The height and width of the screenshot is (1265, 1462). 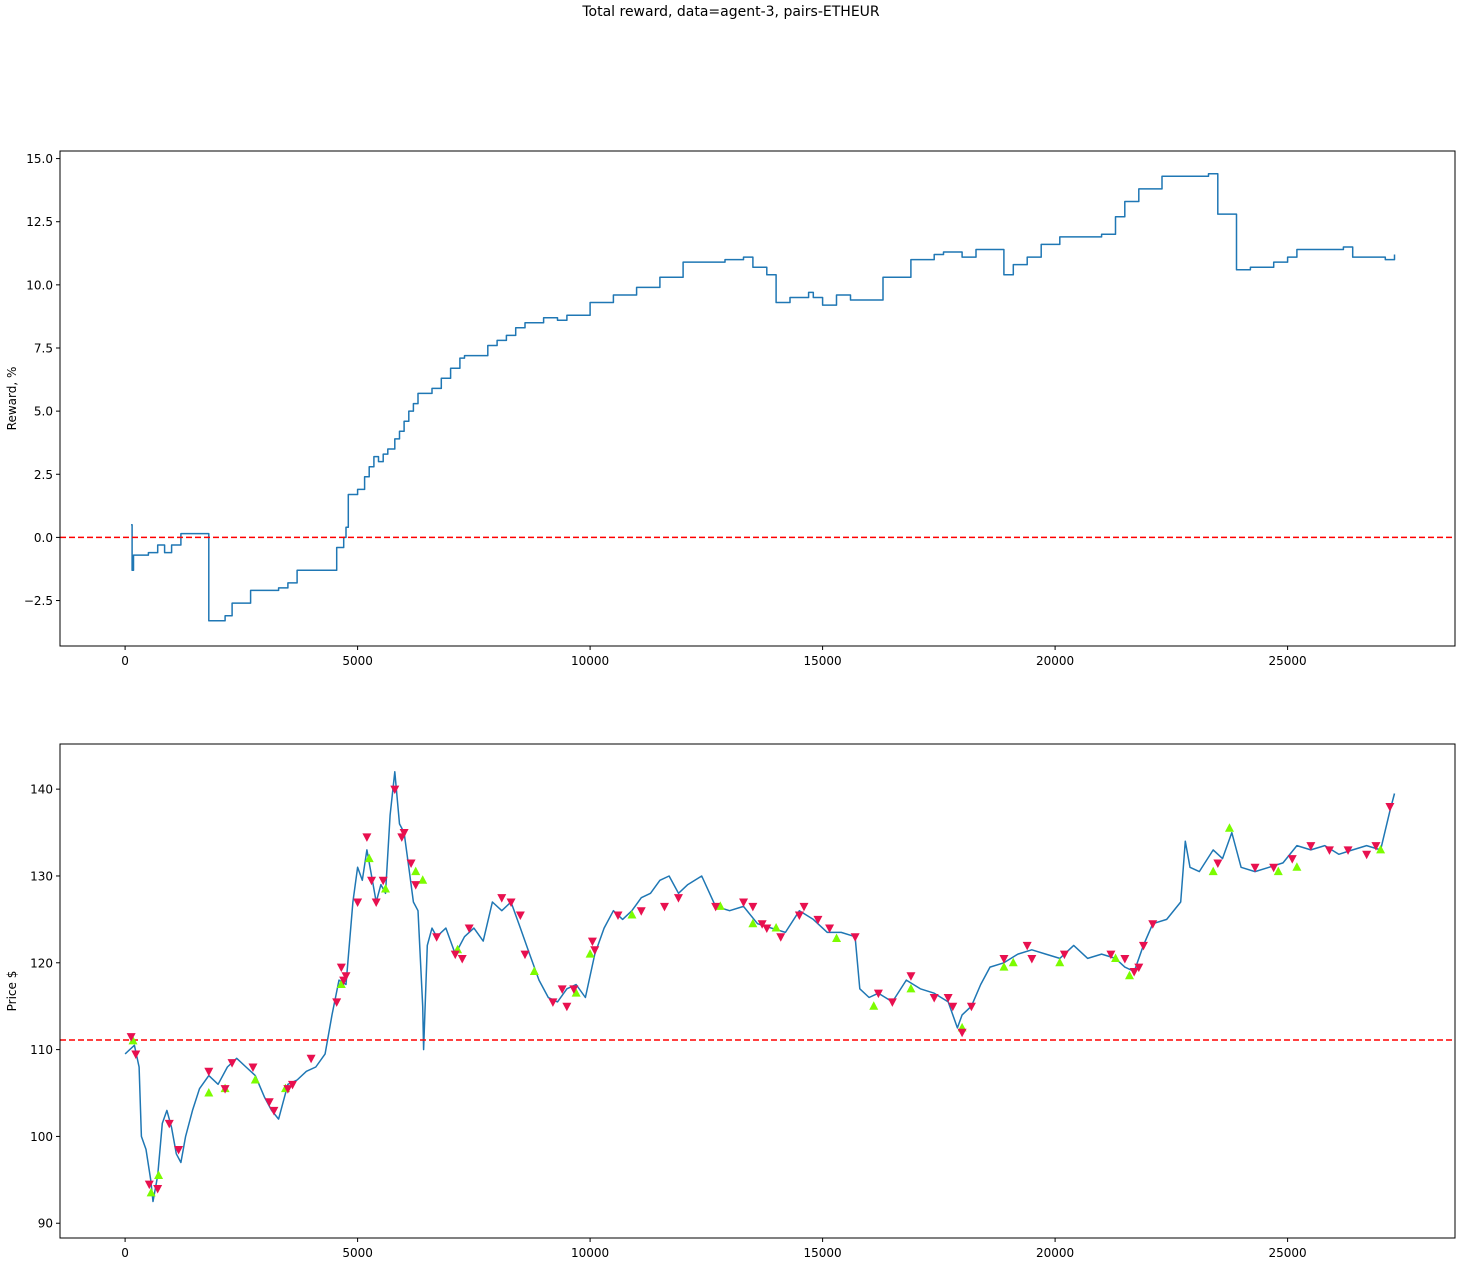 What do you see at coordinates (41, 963) in the screenshot?
I see `y-tick-label: 120` at bounding box center [41, 963].